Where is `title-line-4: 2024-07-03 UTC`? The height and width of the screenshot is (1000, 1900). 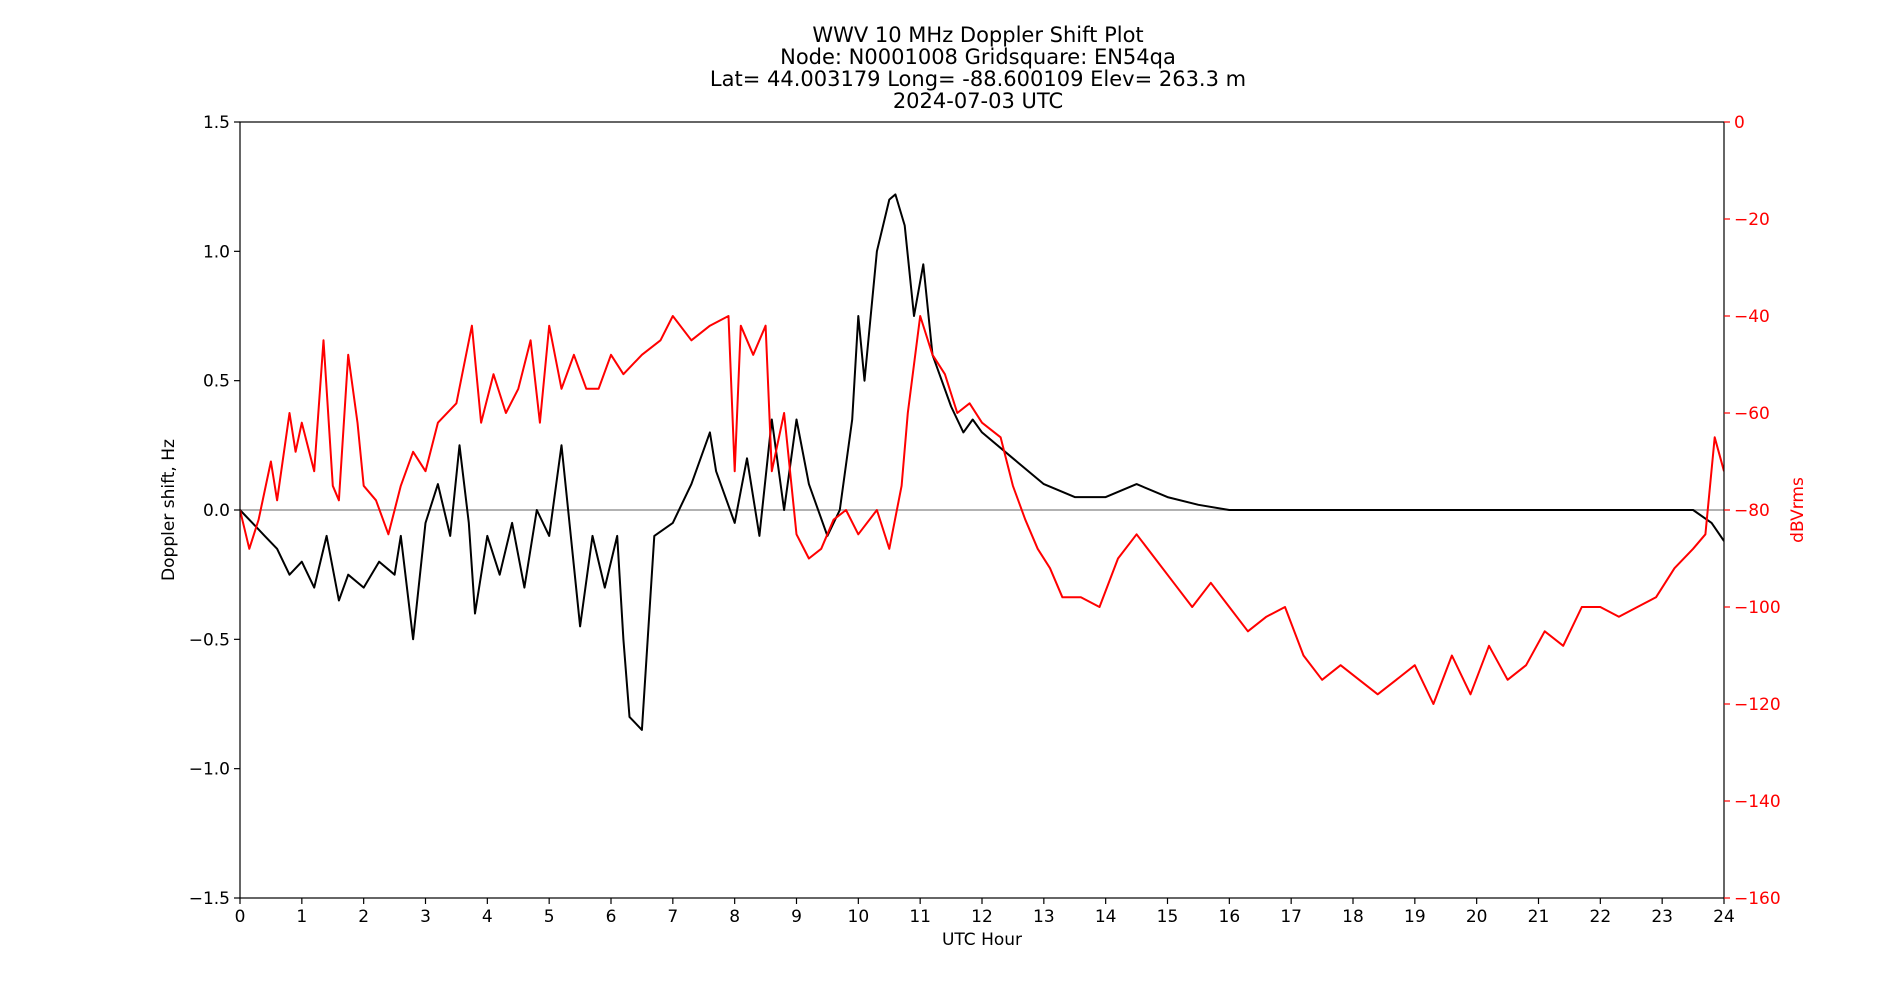
title-line-4: 2024-07-03 UTC is located at coordinates (978, 101).